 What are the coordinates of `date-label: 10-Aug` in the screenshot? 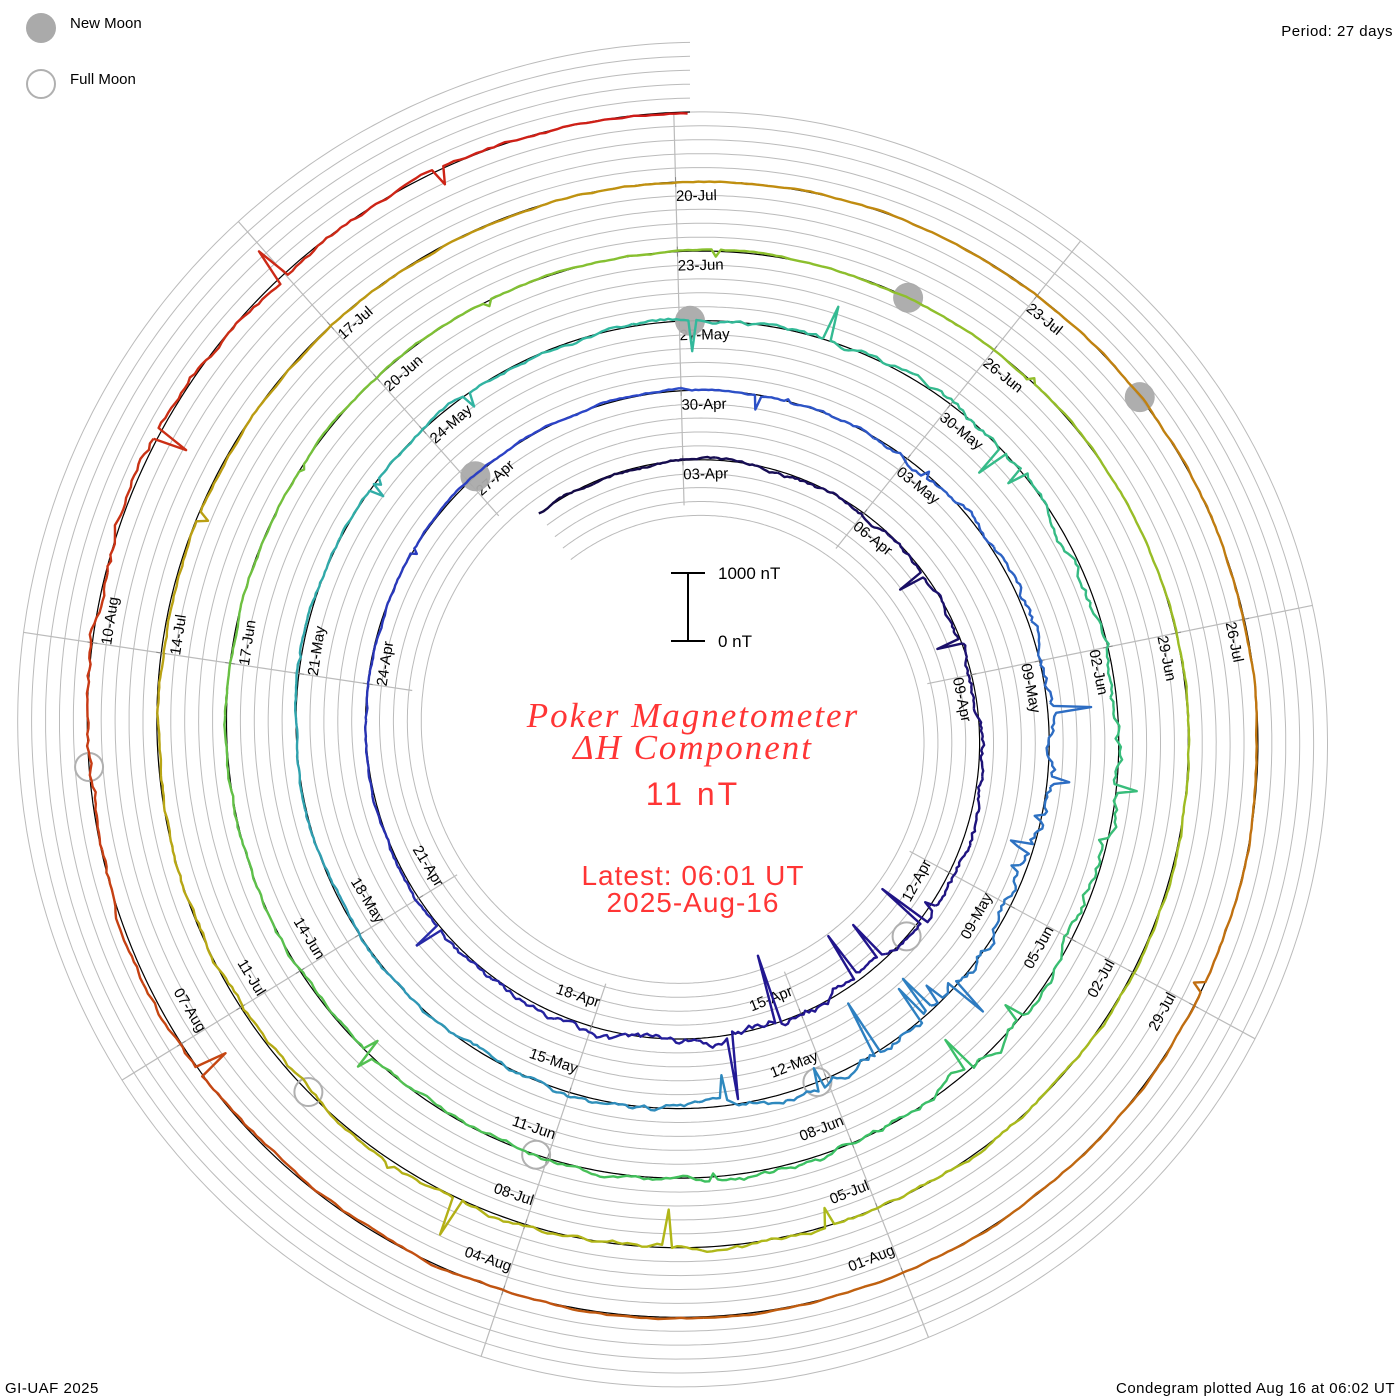 It's located at (110, 621).